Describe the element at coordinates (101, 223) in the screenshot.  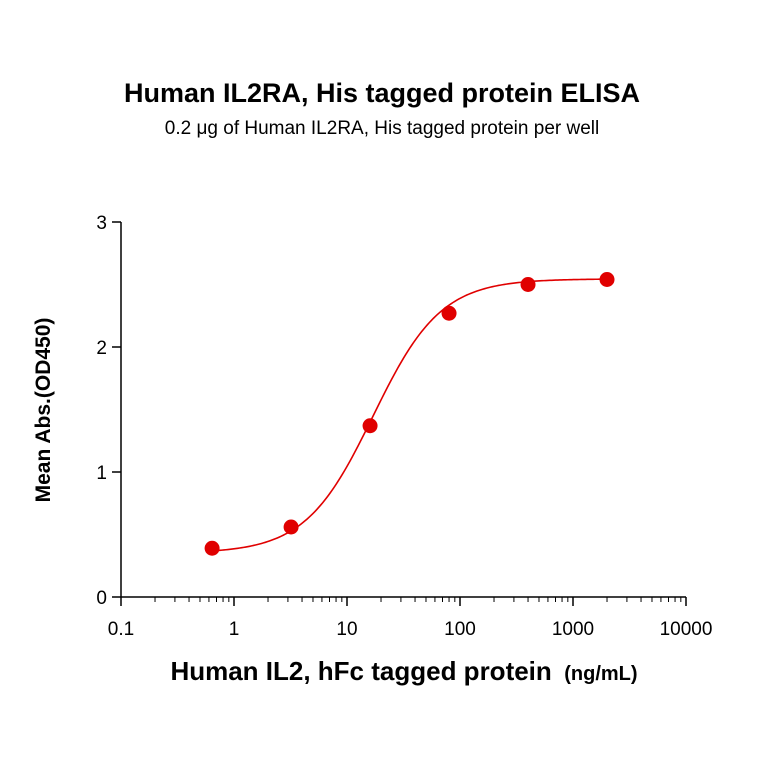
I see `y-tick-label: 3` at that location.